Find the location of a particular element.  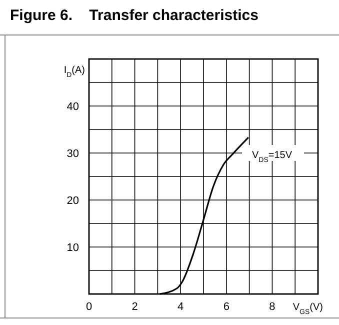

y-tick-label: 40 is located at coordinates (72, 107).